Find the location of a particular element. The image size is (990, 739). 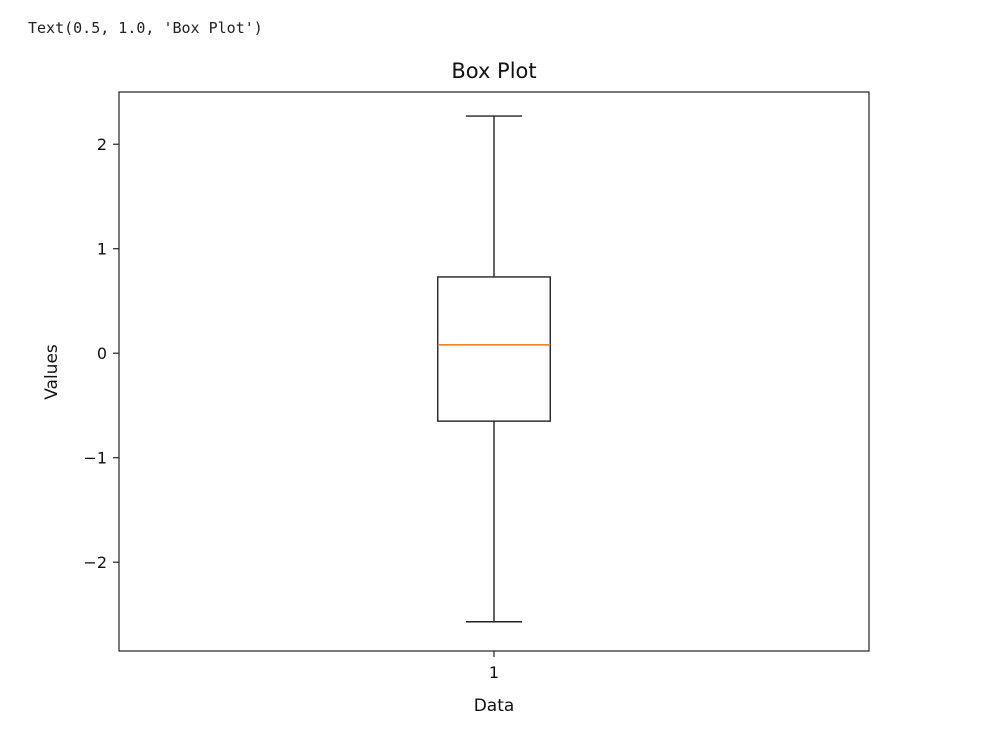

x-tick-label: 1 is located at coordinates (494, 672).